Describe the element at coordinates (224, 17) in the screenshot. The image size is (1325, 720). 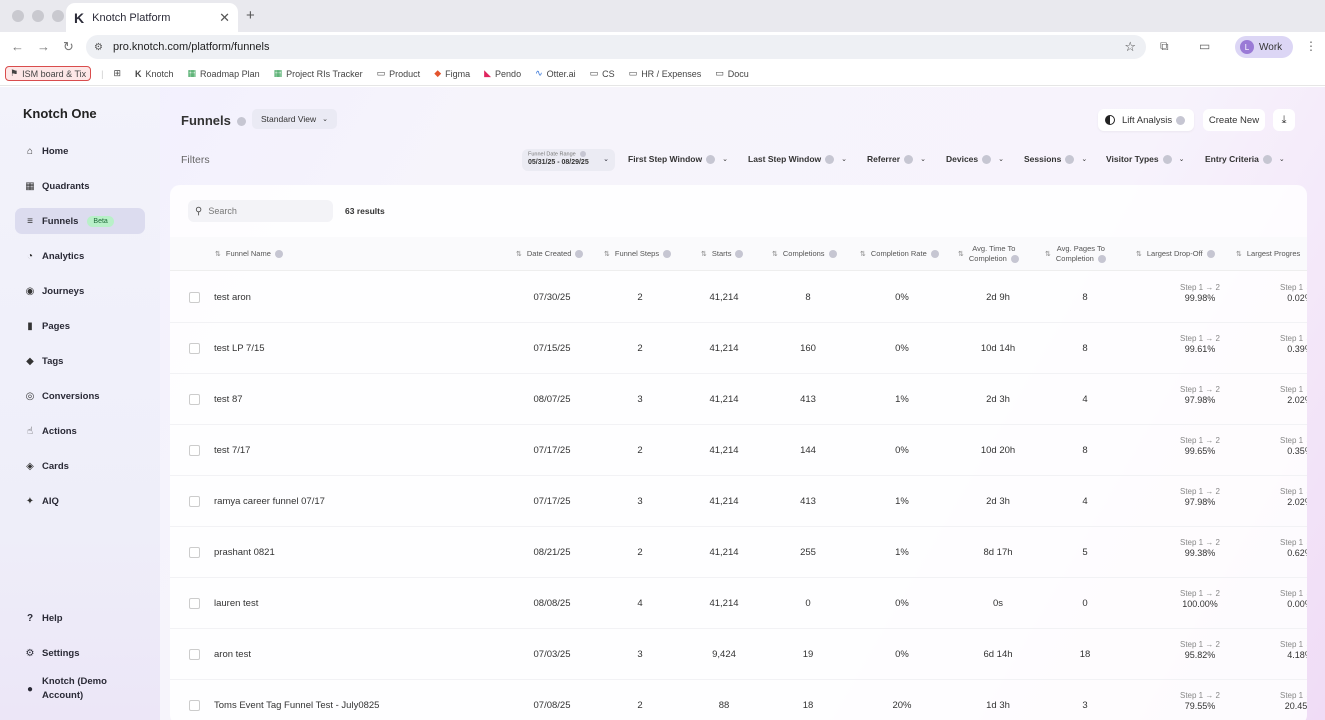
I see `close-tab-icon: ✕` at that location.